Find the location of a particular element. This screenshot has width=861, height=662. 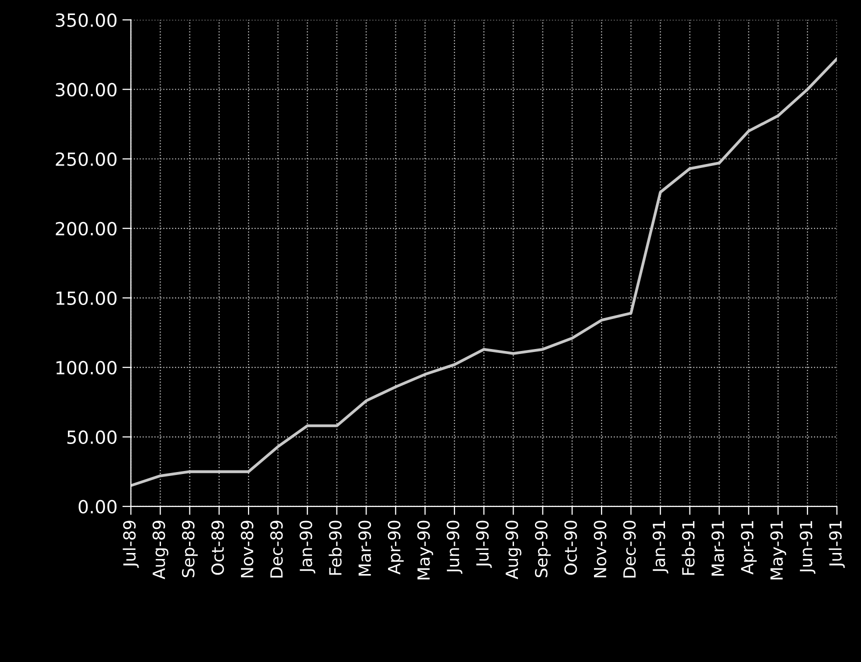

x-tick-label: Aug-90 is located at coordinates (514, 550).